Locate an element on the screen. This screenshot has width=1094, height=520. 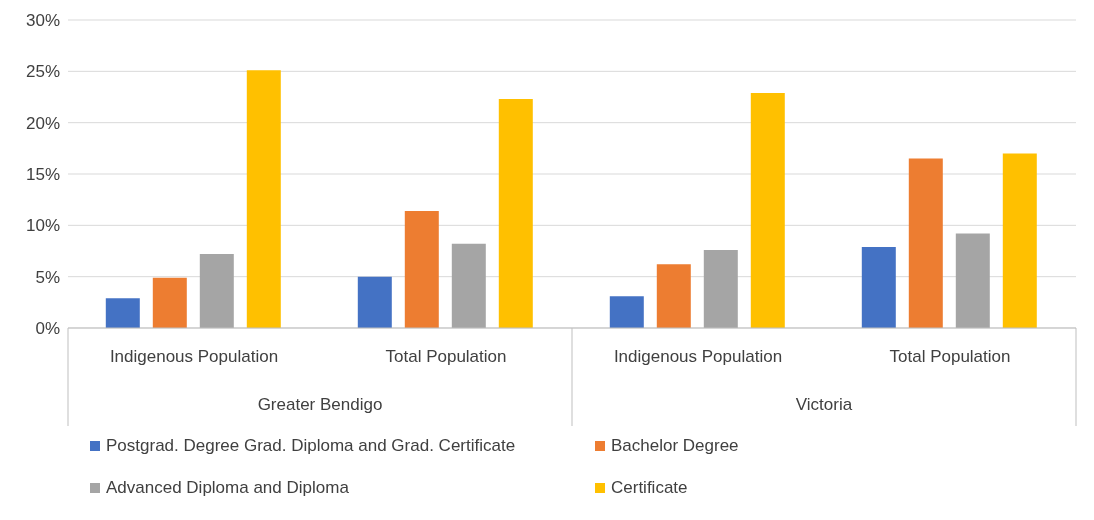
legend-label: Bachelor Degree is located at coordinates (675, 446).